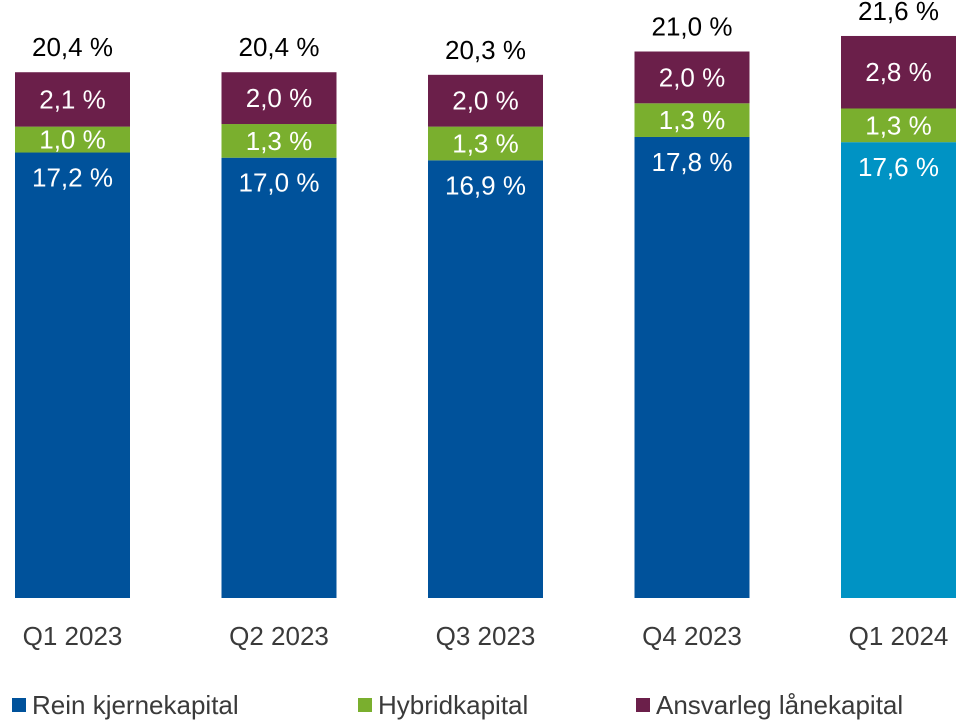  I want to click on value-label-ansvarleg-lanekapital-q3-2023: 2,0 %, so click(485, 101).